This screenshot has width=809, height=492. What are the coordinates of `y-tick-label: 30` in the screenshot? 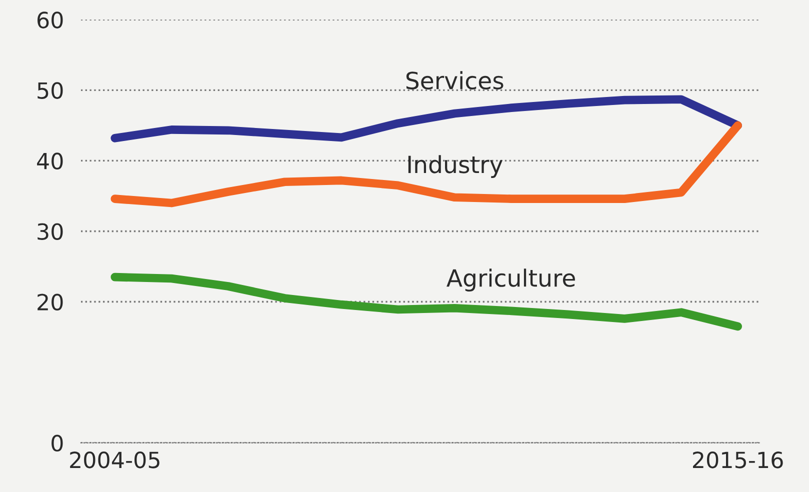 It's located at (50, 231).